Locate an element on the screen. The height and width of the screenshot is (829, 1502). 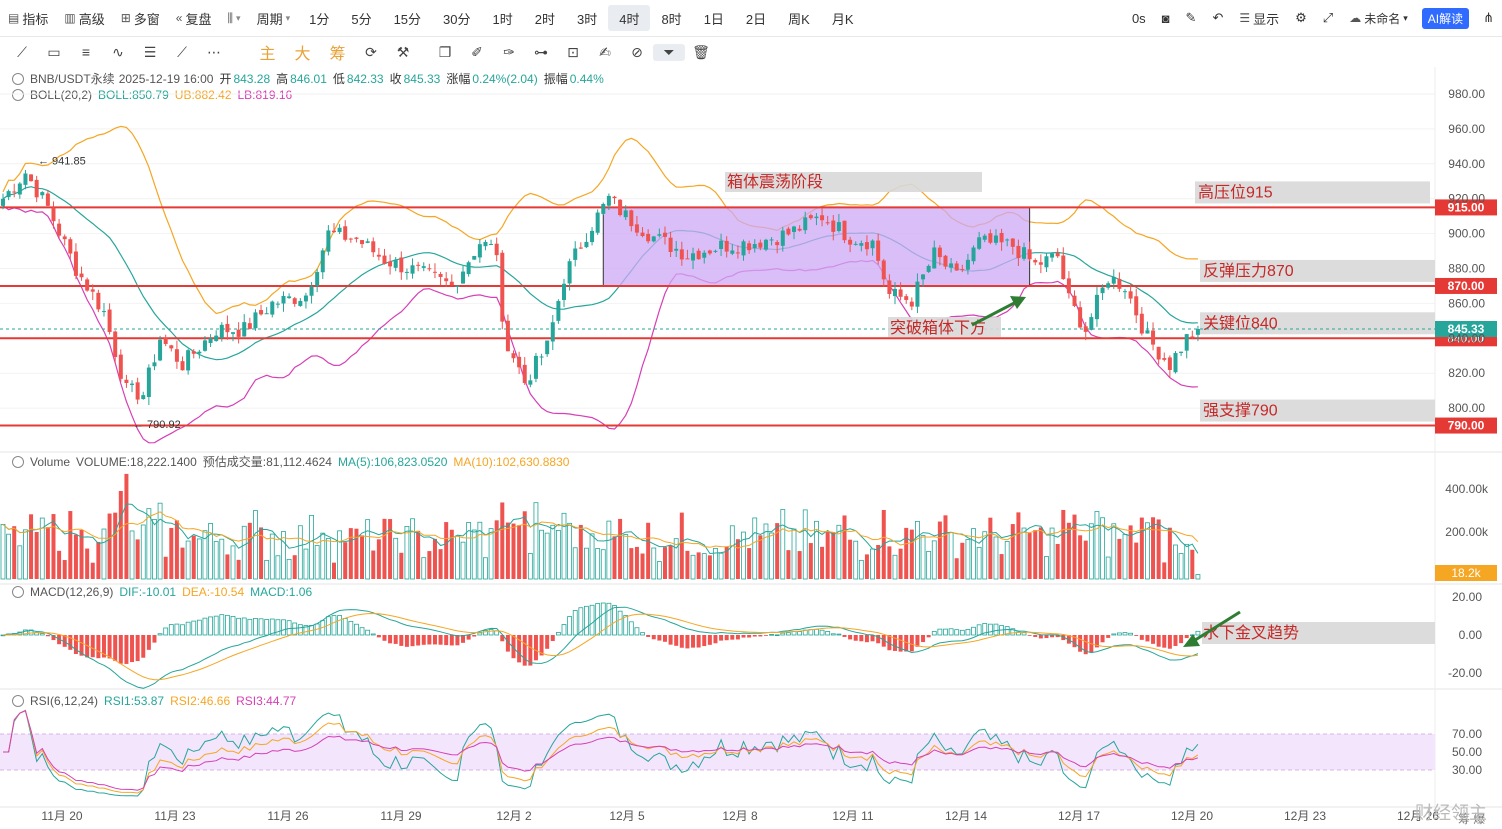
price-tick-1: 960.00 is located at coordinates (1466, 129).